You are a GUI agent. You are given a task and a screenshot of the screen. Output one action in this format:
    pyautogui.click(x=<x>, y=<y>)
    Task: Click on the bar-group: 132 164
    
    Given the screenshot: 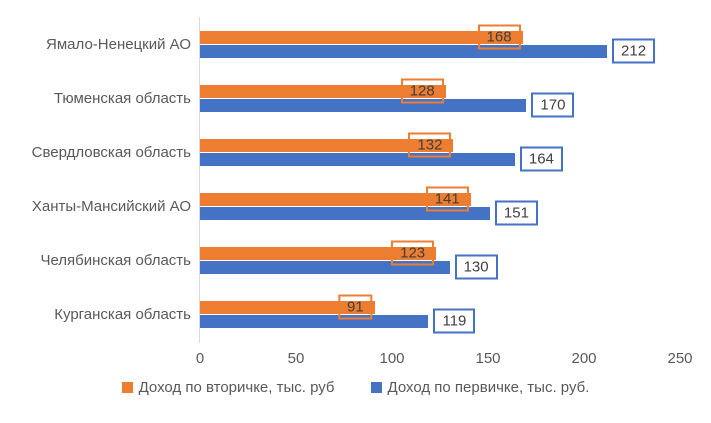 What is the action you would take?
    pyautogui.click(x=440, y=152)
    